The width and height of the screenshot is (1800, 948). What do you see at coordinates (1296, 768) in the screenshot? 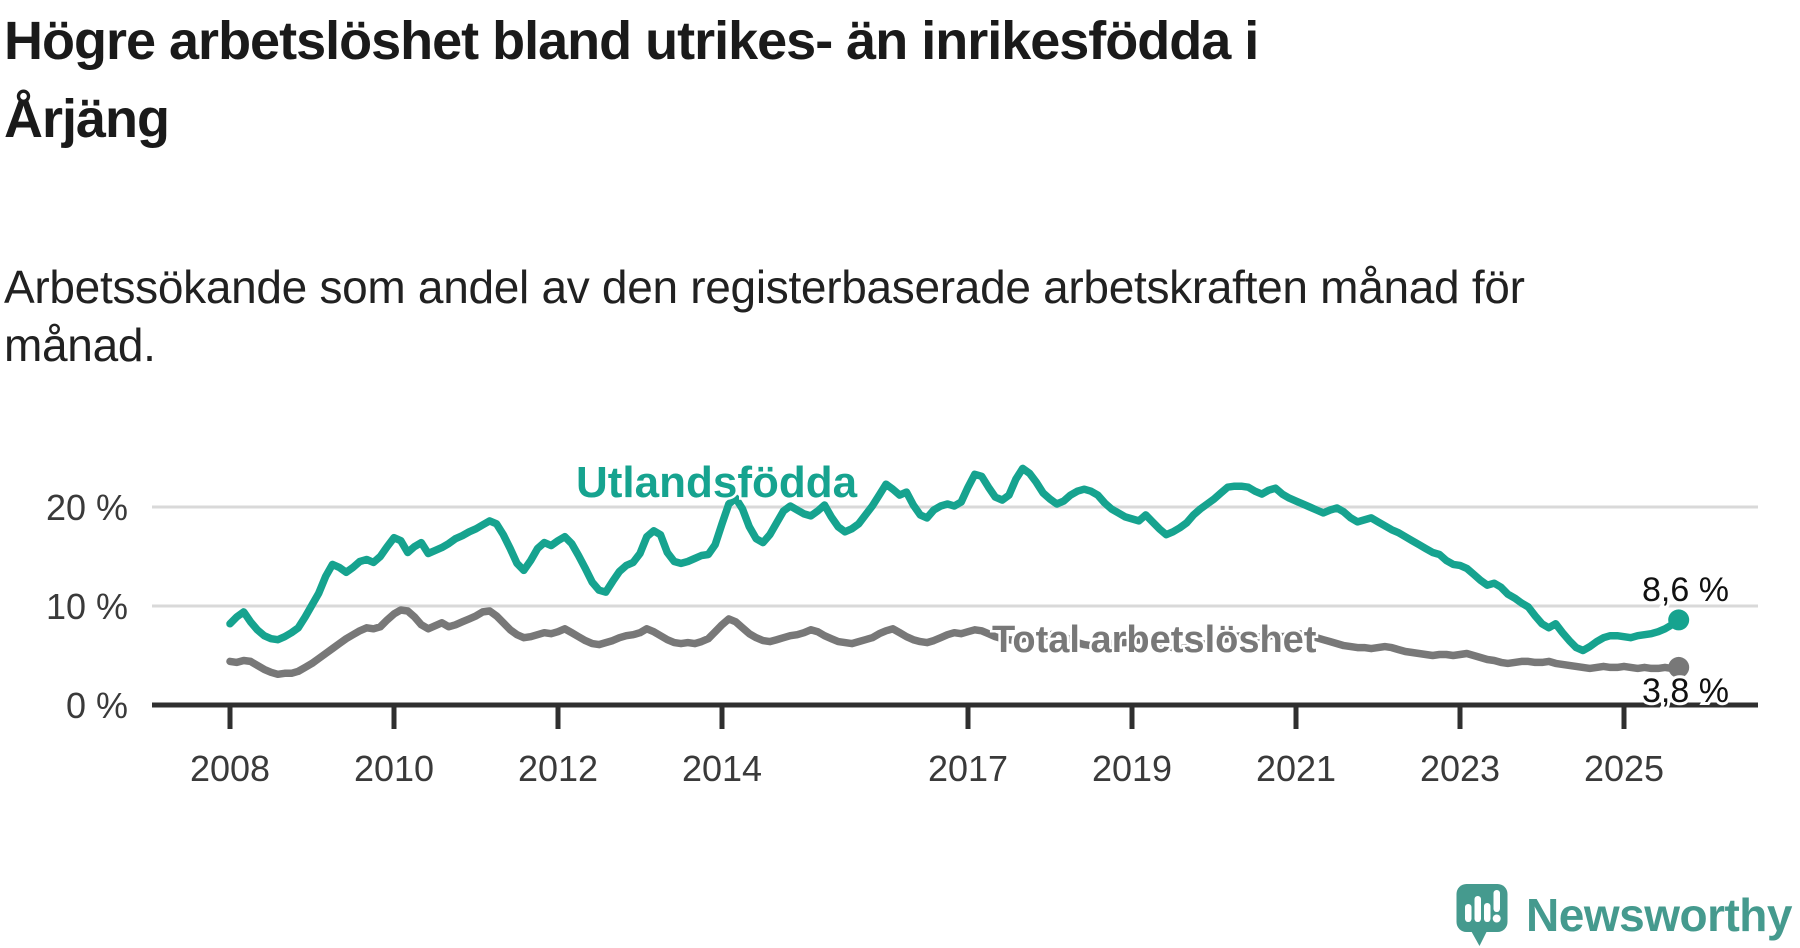
I see `x-tick-label-2021: 2021` at bounding box center [1296, 768].